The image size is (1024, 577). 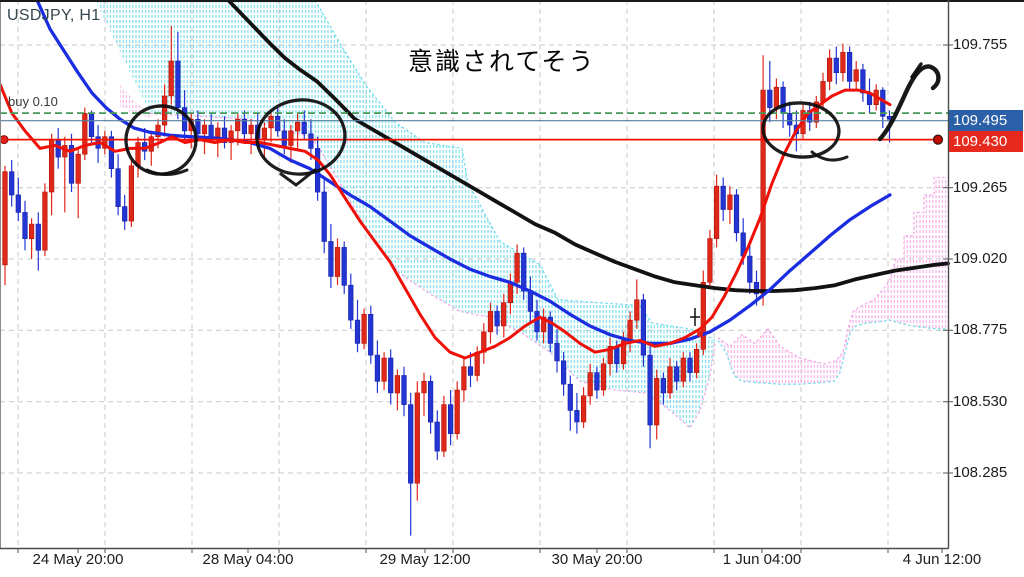 I want to click on time-axis-label: 24 May 20:00, so click(x=78, y=559).